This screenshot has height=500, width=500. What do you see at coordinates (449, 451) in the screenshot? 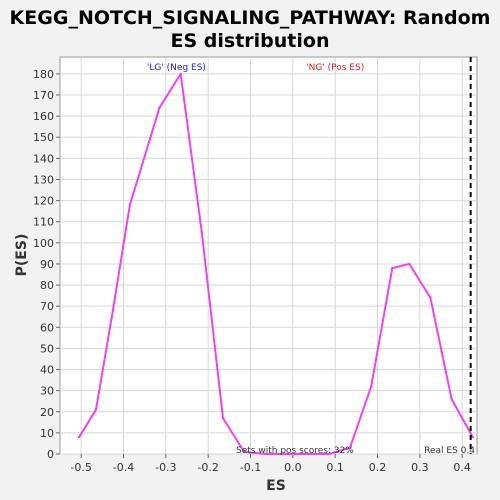
I see `real-es-label: Real ES 0.4` at bounding box center [449, 451].